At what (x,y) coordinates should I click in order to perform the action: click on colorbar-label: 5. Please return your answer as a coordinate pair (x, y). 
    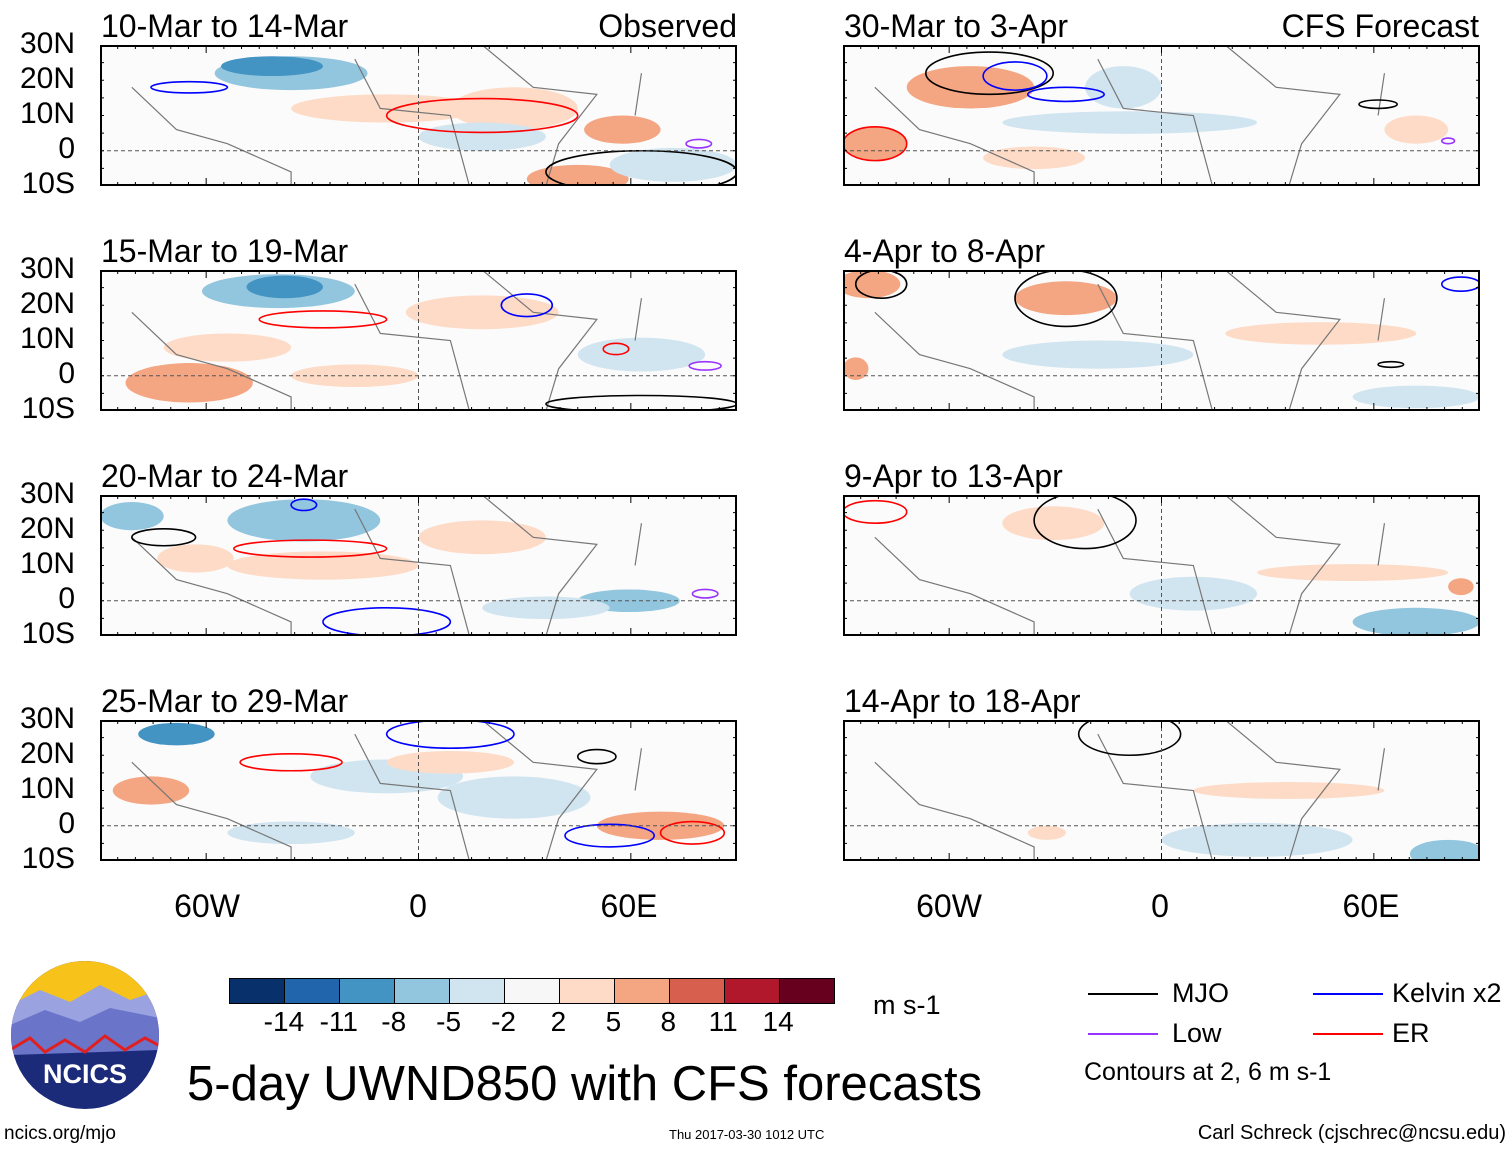
    Looking at the image, I should click on (613, 1021).